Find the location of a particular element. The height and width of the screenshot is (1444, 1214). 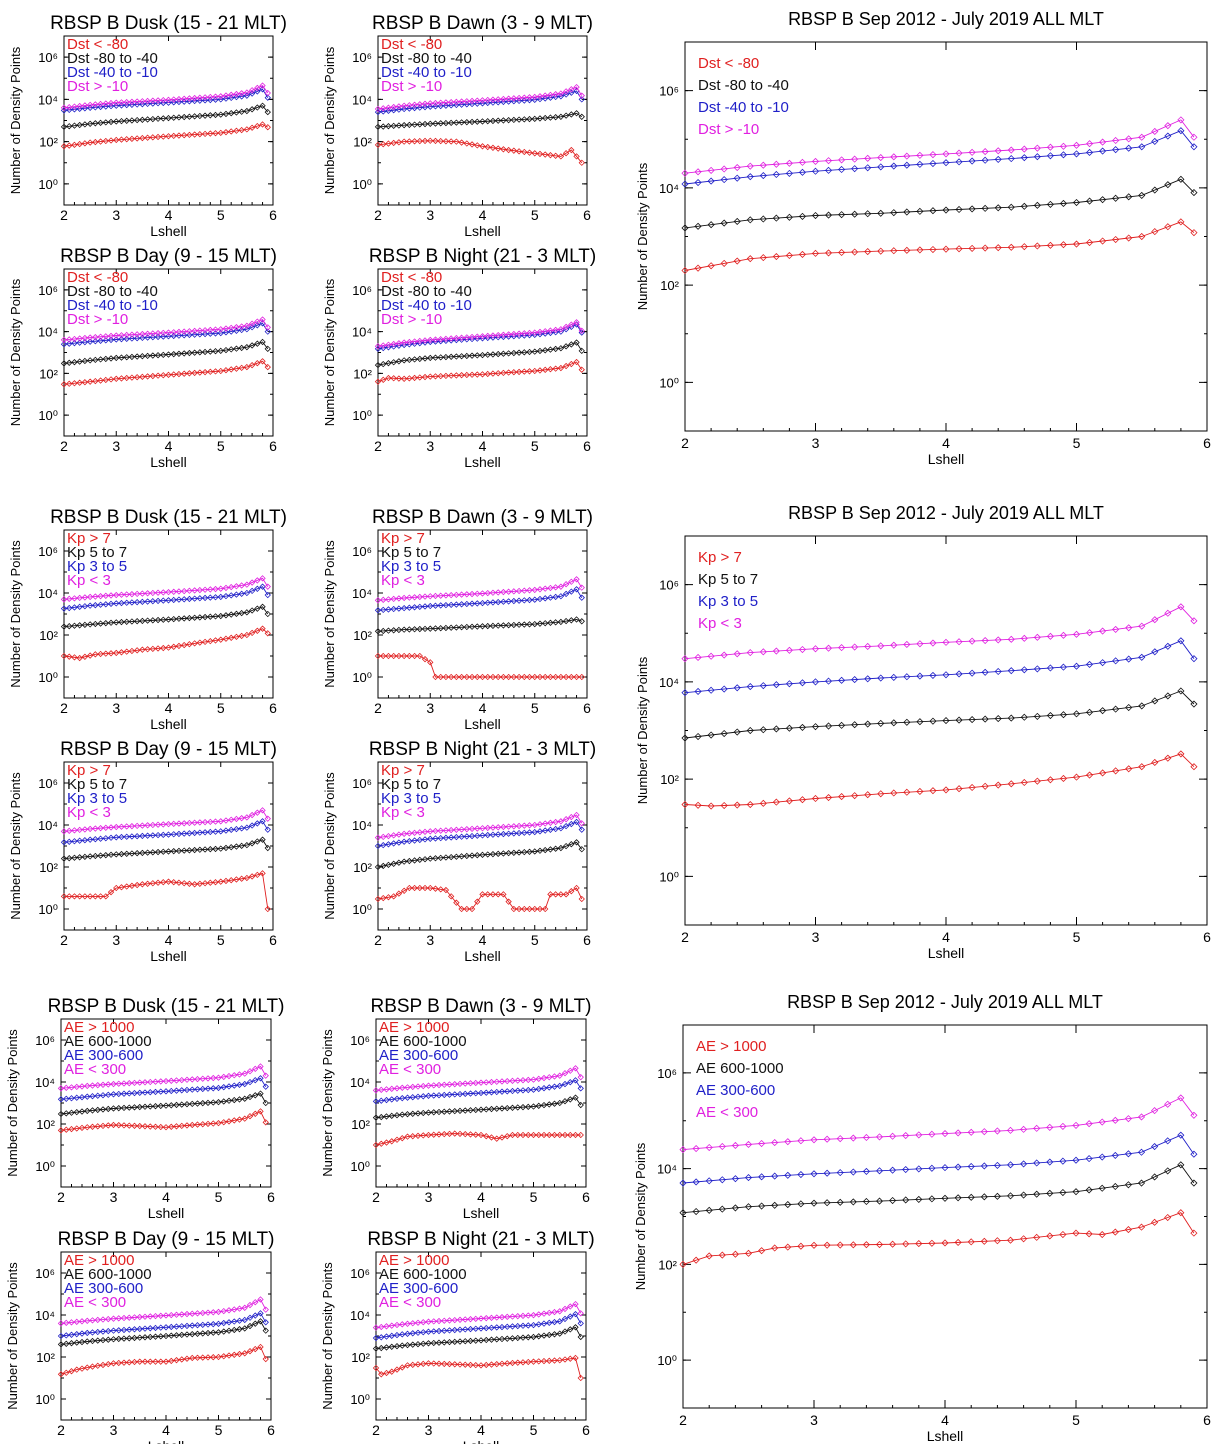

x-tick-label: 6 is located at coordinates (586, 1197).